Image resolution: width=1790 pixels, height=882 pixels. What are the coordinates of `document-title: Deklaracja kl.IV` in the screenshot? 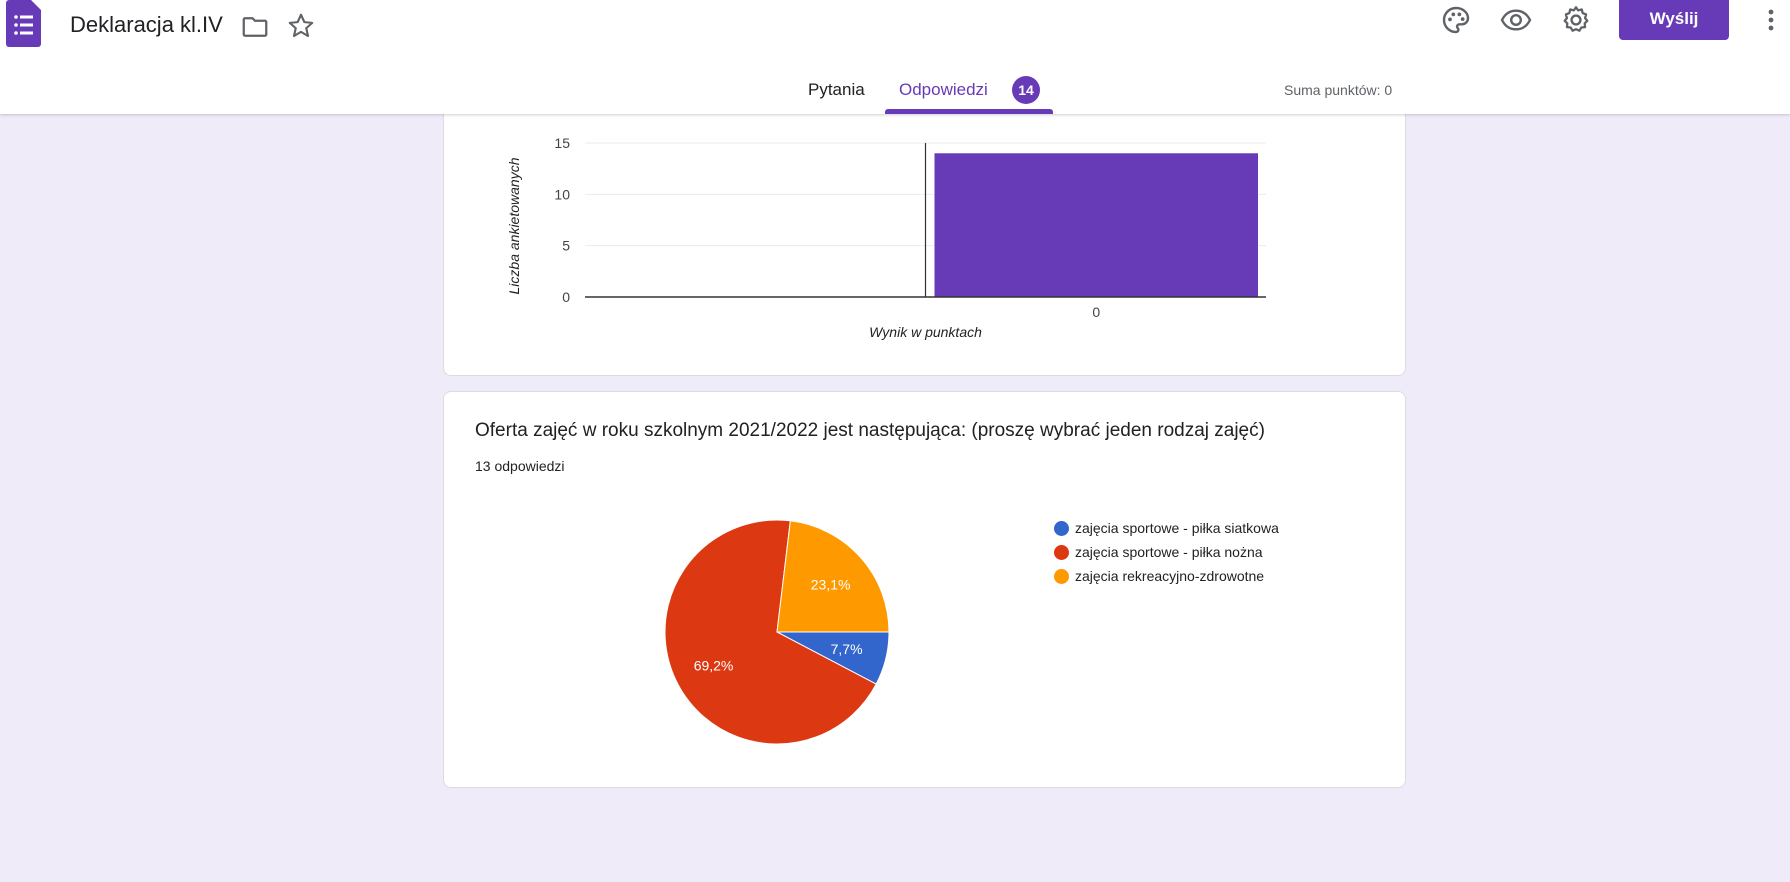 It's located at (146, 24).